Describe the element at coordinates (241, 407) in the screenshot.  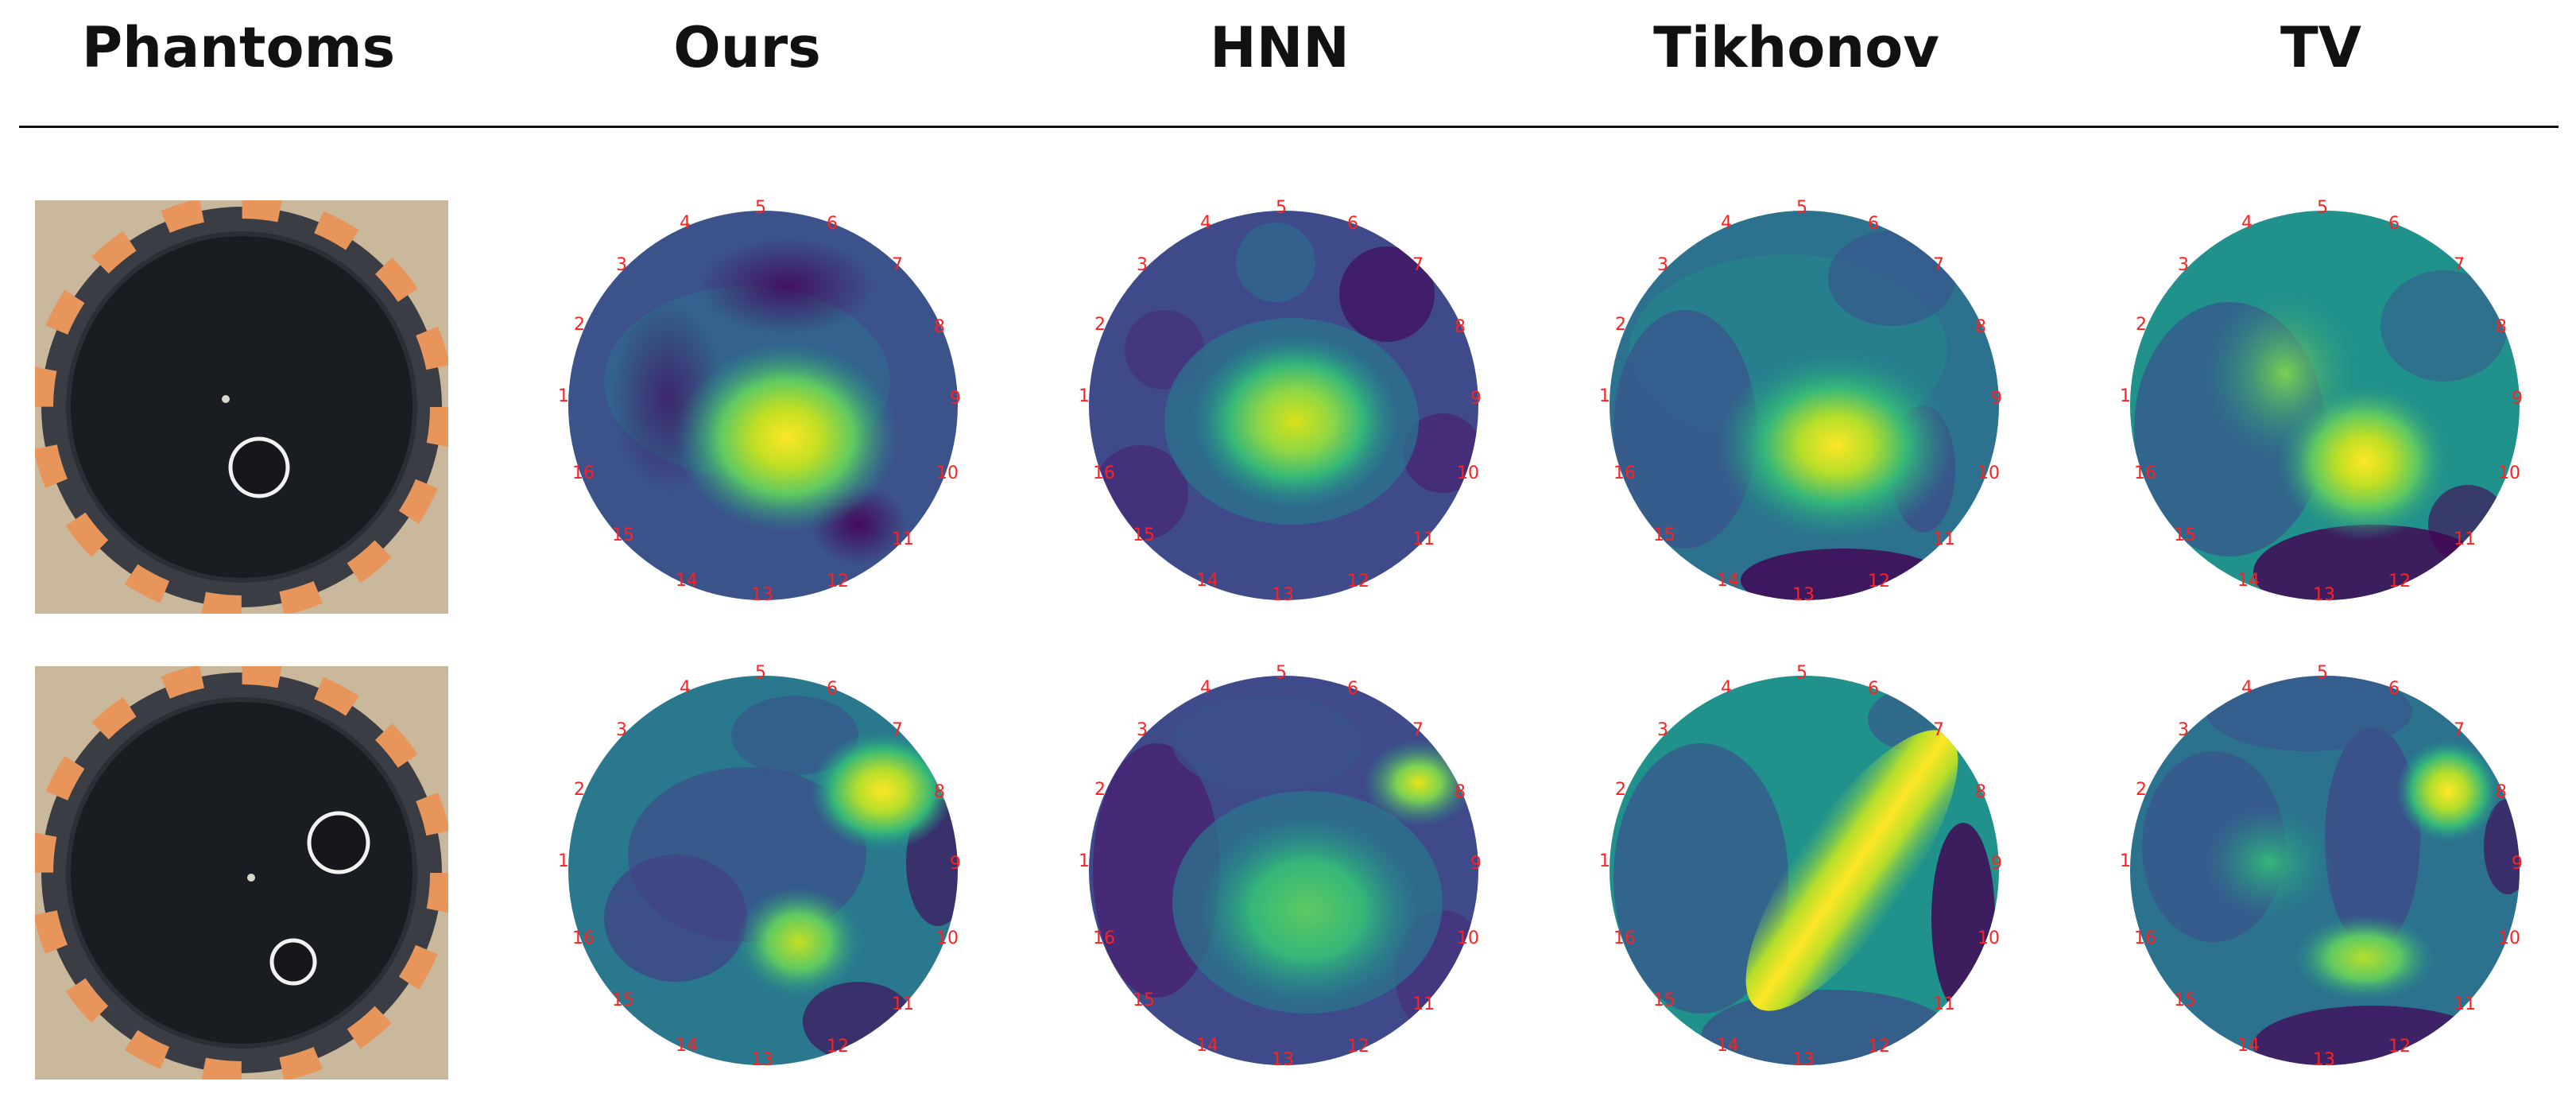
I see `phantom-photo-row1` at that location.